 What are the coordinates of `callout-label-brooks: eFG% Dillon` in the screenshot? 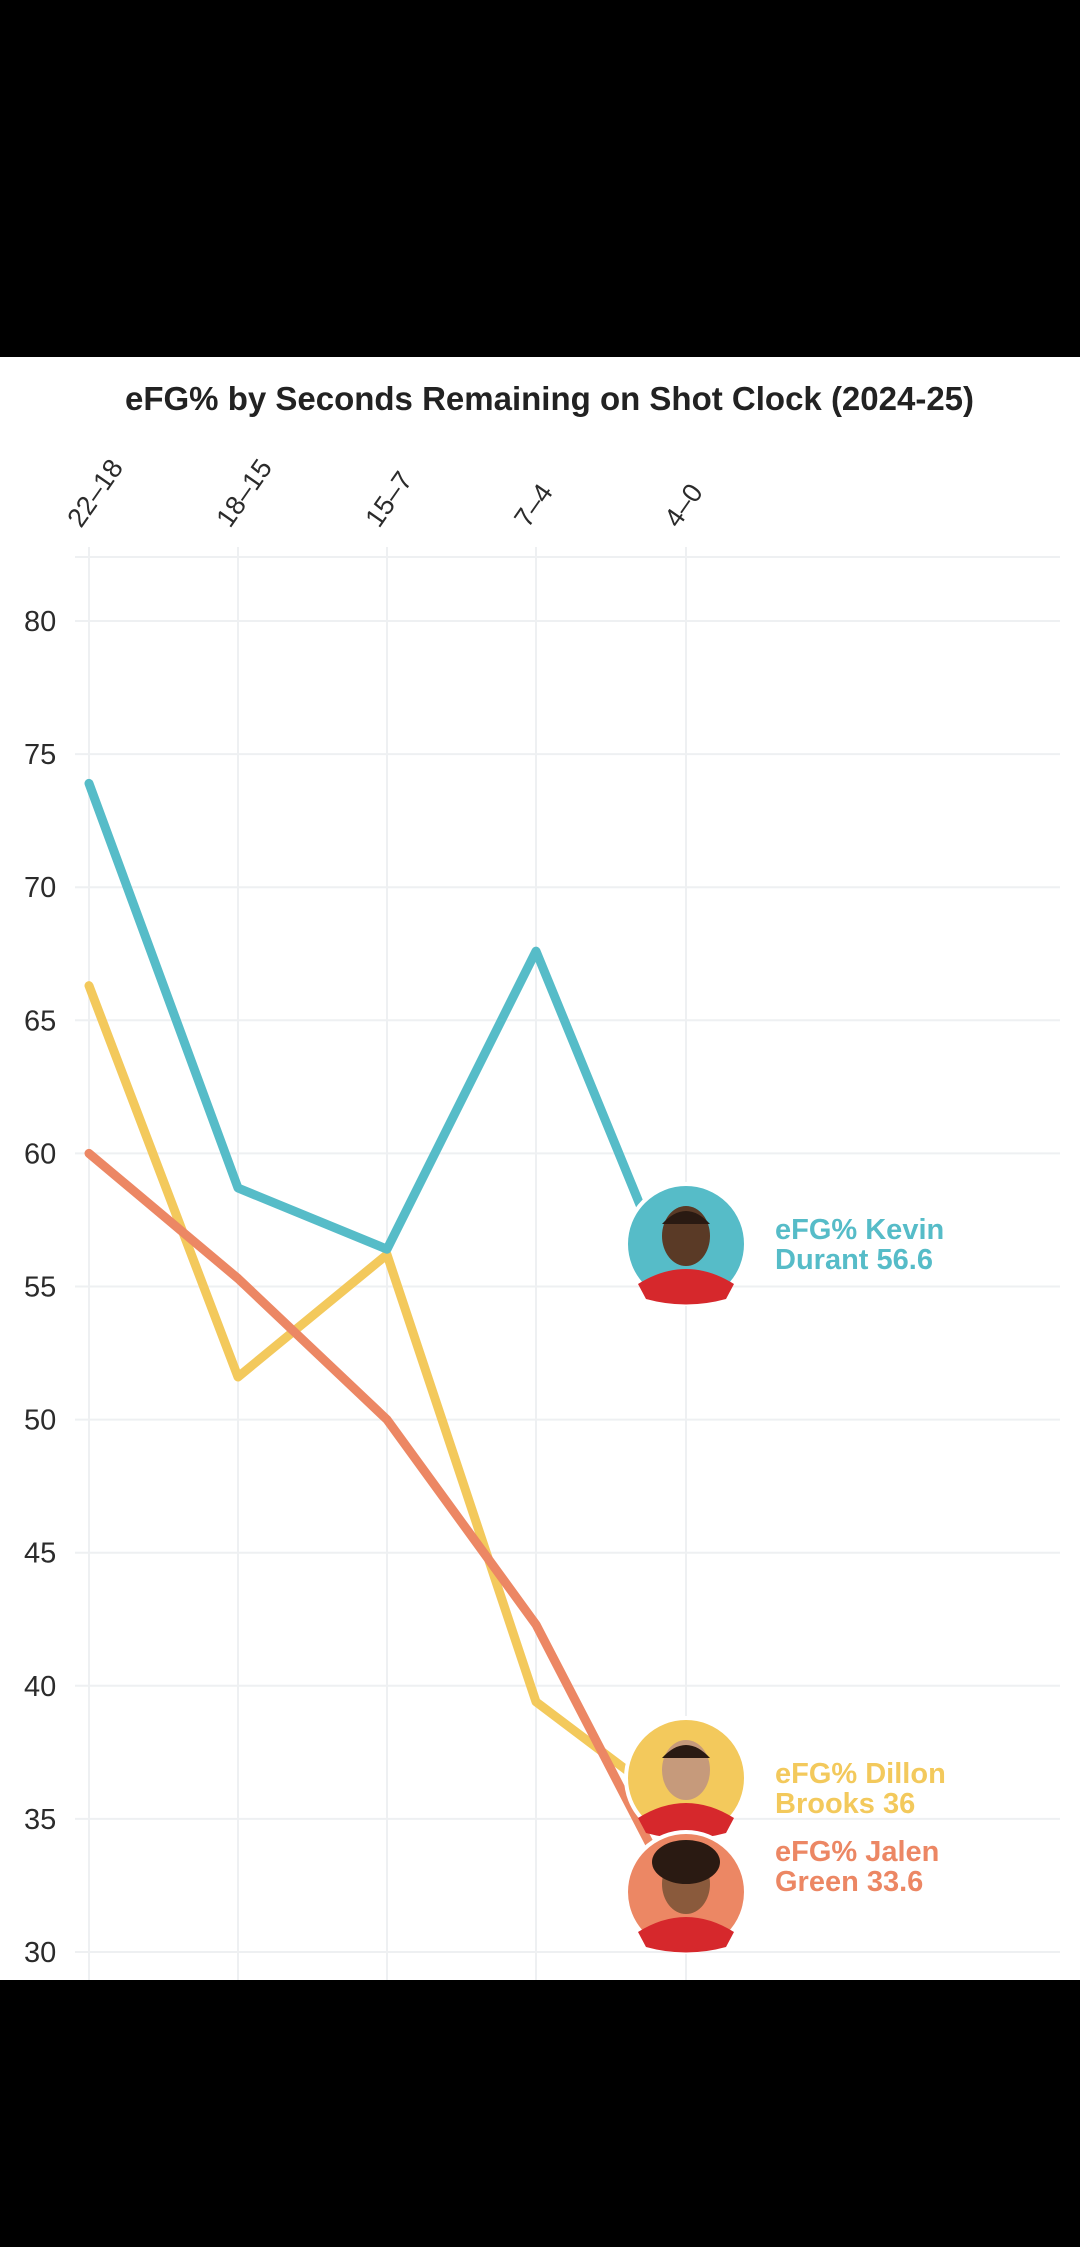 It's located at (860, 1774).